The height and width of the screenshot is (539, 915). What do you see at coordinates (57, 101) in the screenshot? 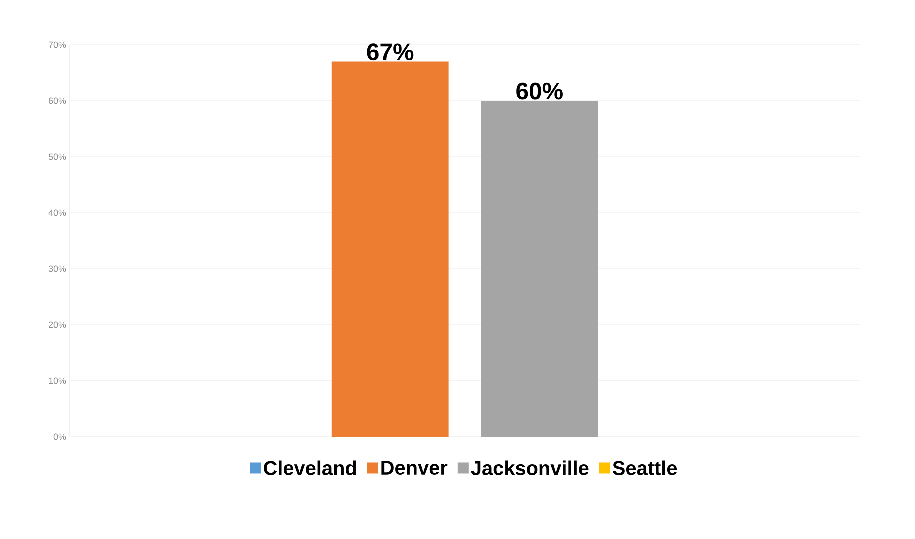
I see `y-tick-label: 60%` at bounding box center [57, 101].